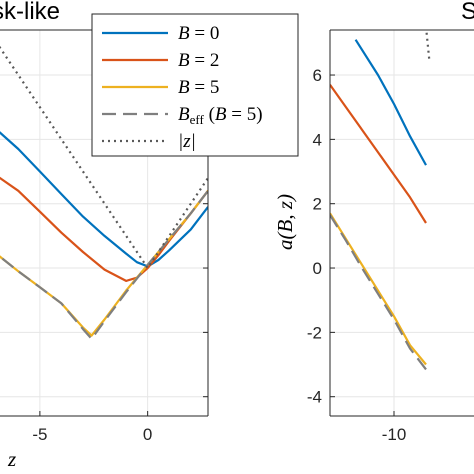  What do you see at coordinates (198, 87) in the screenshot?
I see `legend-label-2: B = 5` at bounding box center [198, 87].